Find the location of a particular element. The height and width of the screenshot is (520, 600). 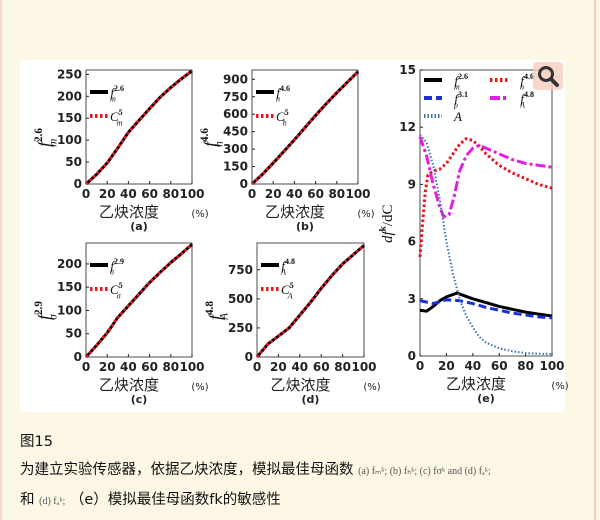

y-axis-label: f4.6h is located at coordinates (212, 137).